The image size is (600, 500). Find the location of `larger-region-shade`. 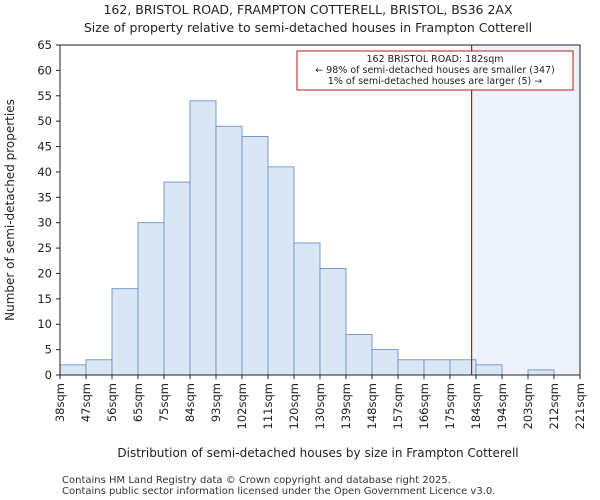

larger-region-shade is located at coordinates (525, 210).